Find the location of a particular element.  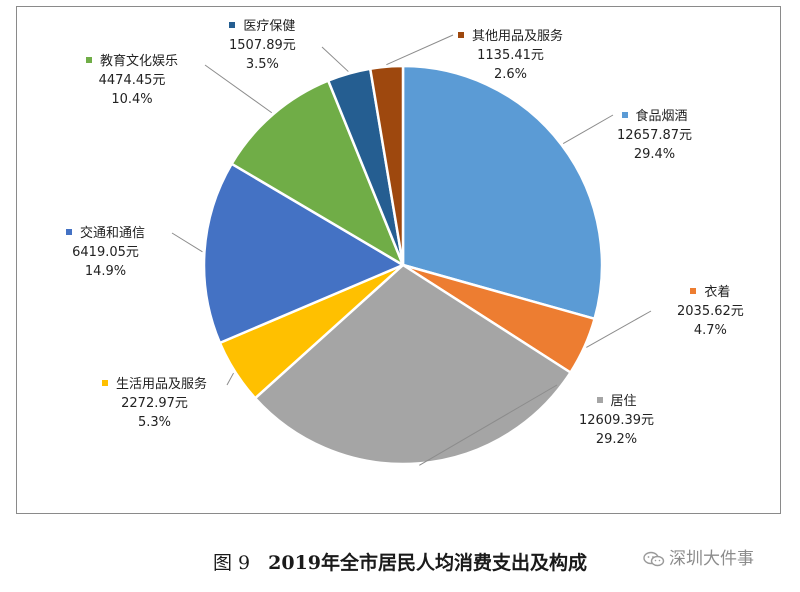

data-label-food: 食品烟酒 12657.87元 29.4% is located at coordinates (655, 135).